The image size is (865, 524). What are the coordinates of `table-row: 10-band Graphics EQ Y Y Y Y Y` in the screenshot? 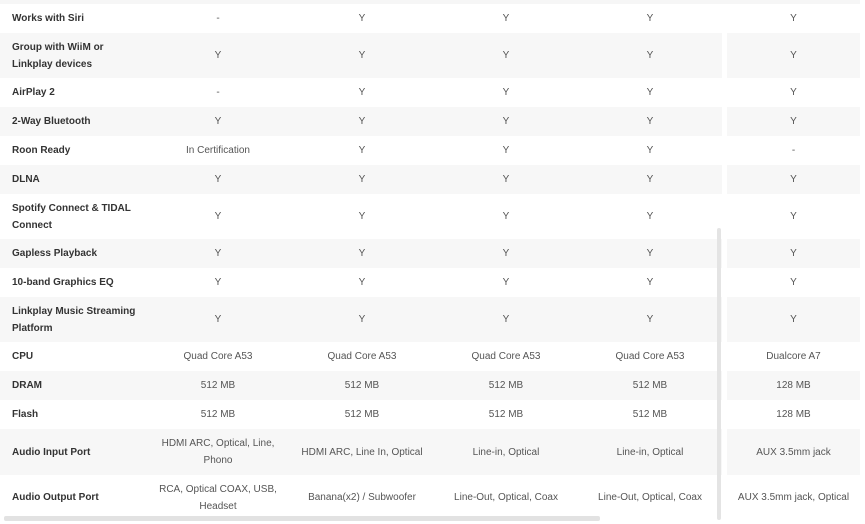 It's located at (430, 282).